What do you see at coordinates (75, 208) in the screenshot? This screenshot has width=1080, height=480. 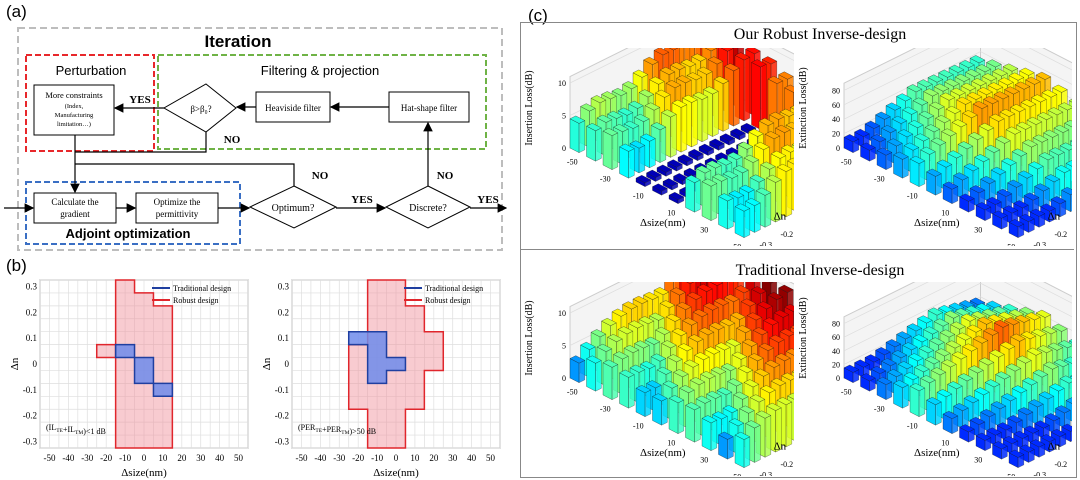 I see `gradient-box` at bounding box center [75, 208].